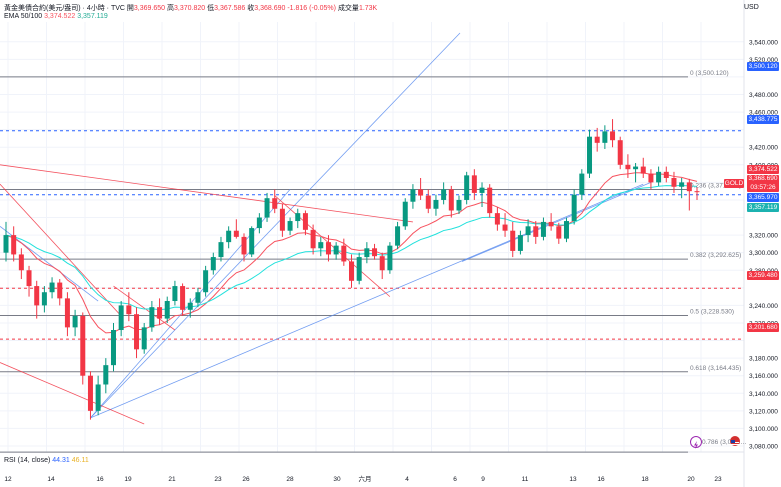 The height and width of the screenshot is (487, 781). I want to click on high-value: 3,370.820, so click(190, 8).